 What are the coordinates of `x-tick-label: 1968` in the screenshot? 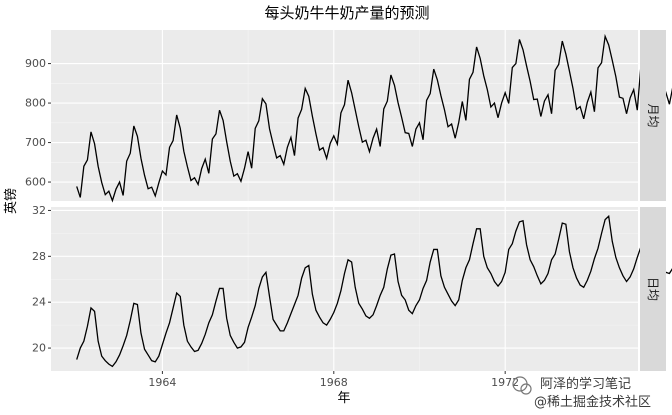 It's located at (334, 382).